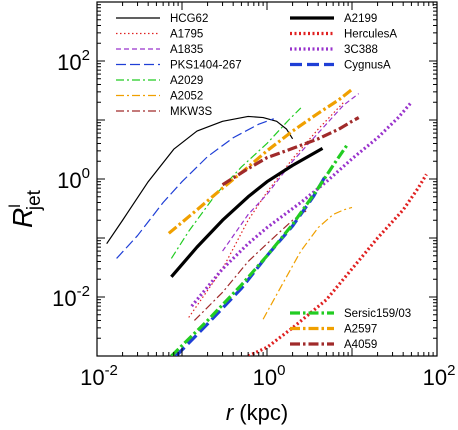 This screenshot has height=430, width=458. Describe the element at coordinates (360, 19) in the screenshot. I see `legend-label: A2199` at that location.